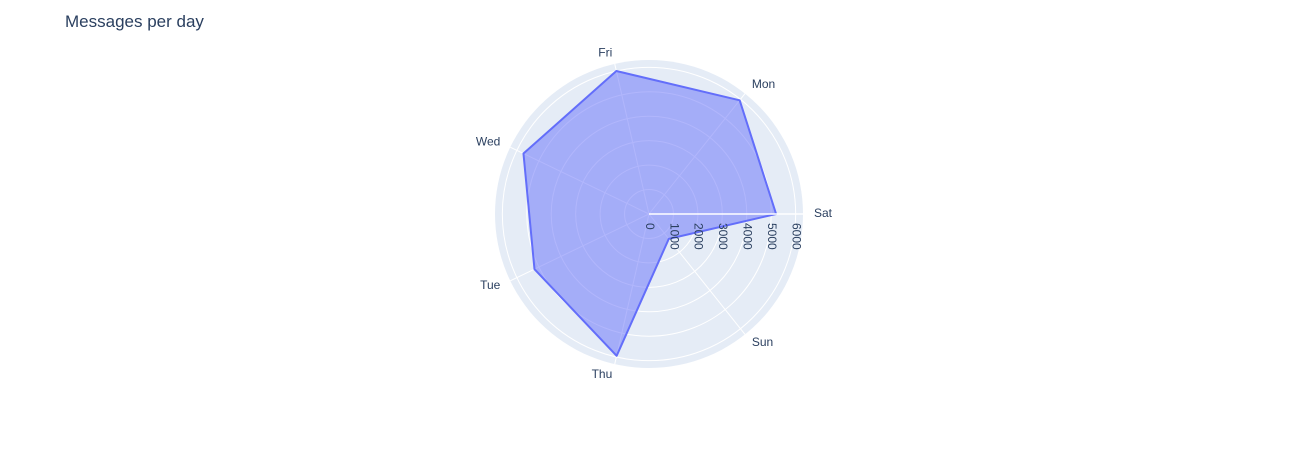 This screenshot has height=450, width=1299. I want to click on radial-tick-label: 3000, so click(723, 236).